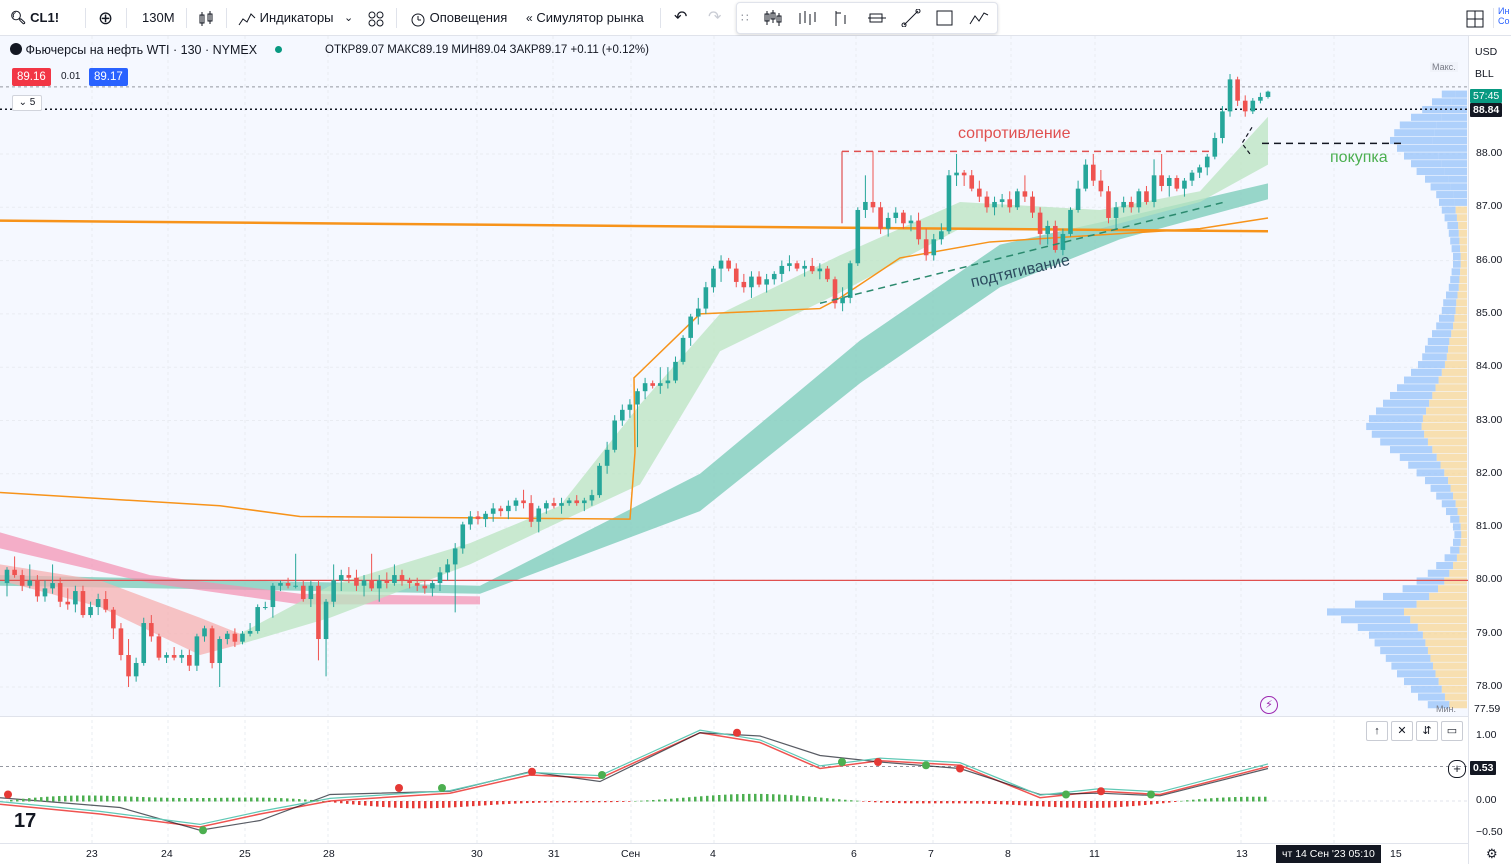  Describe the element at coordinates (158, 17) in the screenshot. I see `interval-button: 130М` at that location.